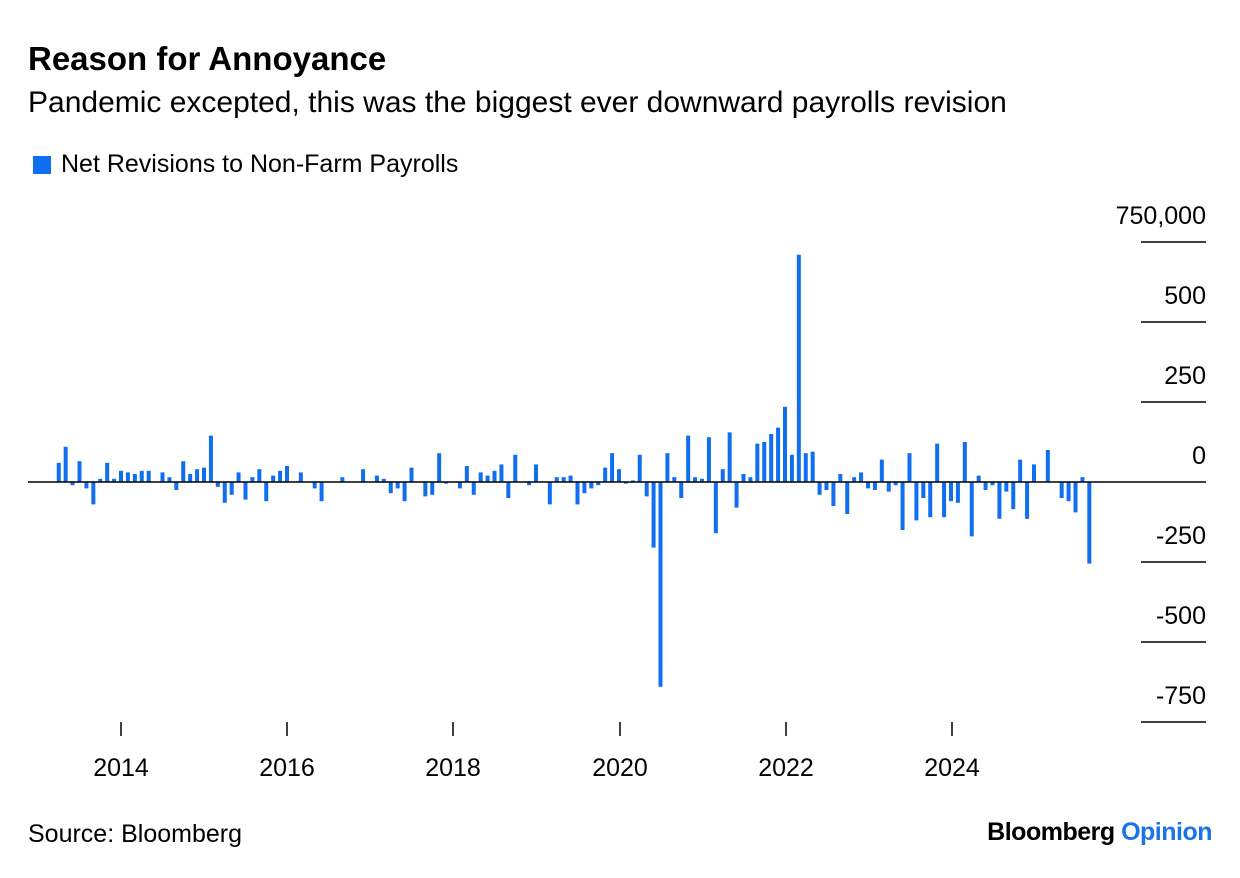  Describe the element at coordinates (1185, 376) in the screenshot. I see `y-tick-label: 250` at that location.